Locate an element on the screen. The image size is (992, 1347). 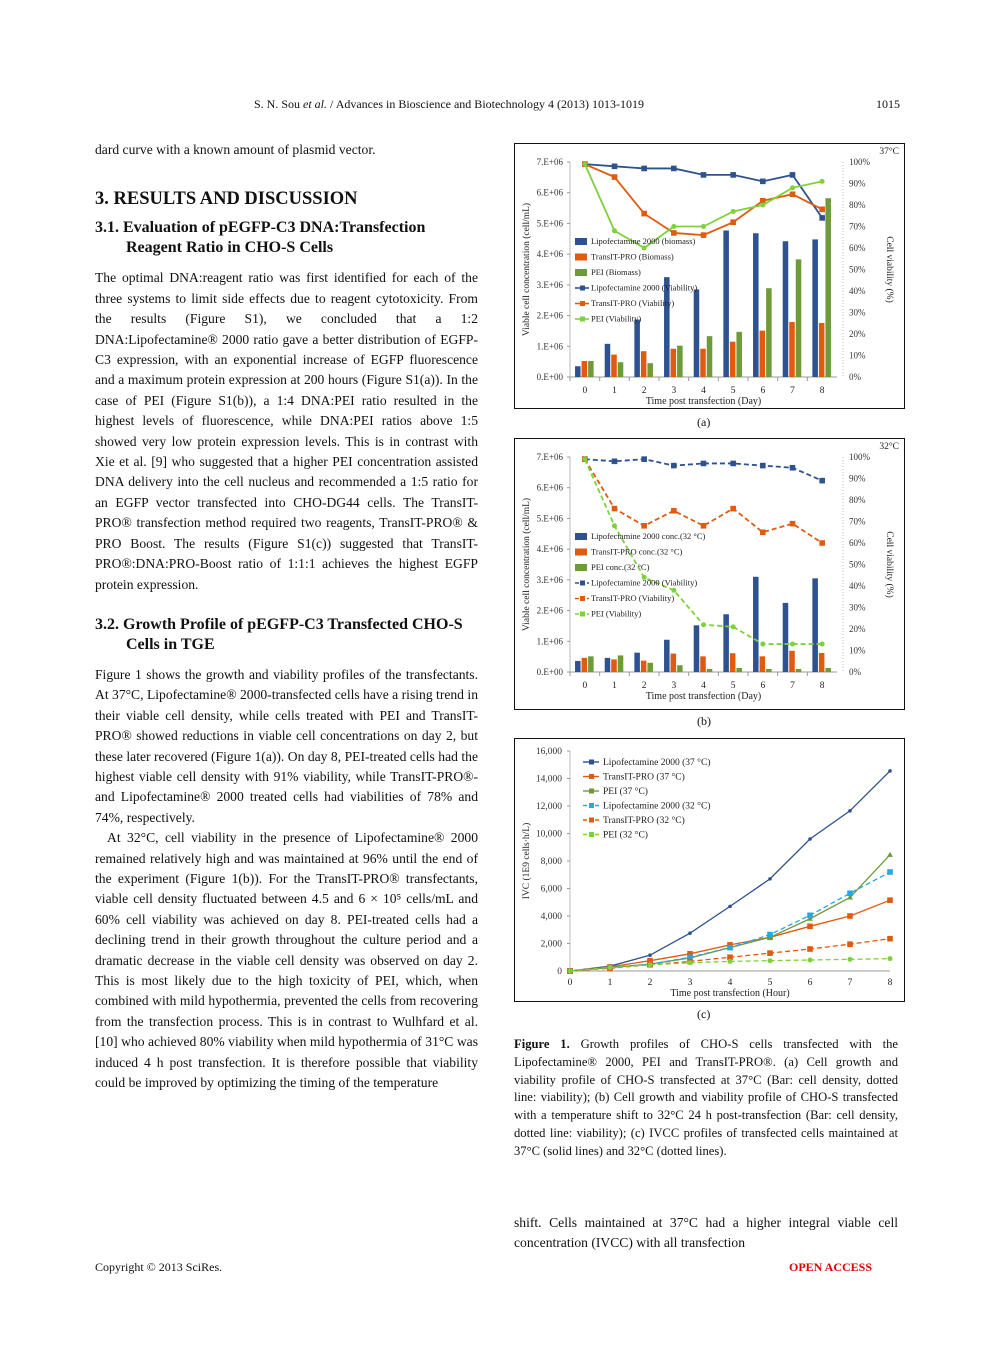
svg-text: PEI (Biomass) is located at coordinates (616, 272).